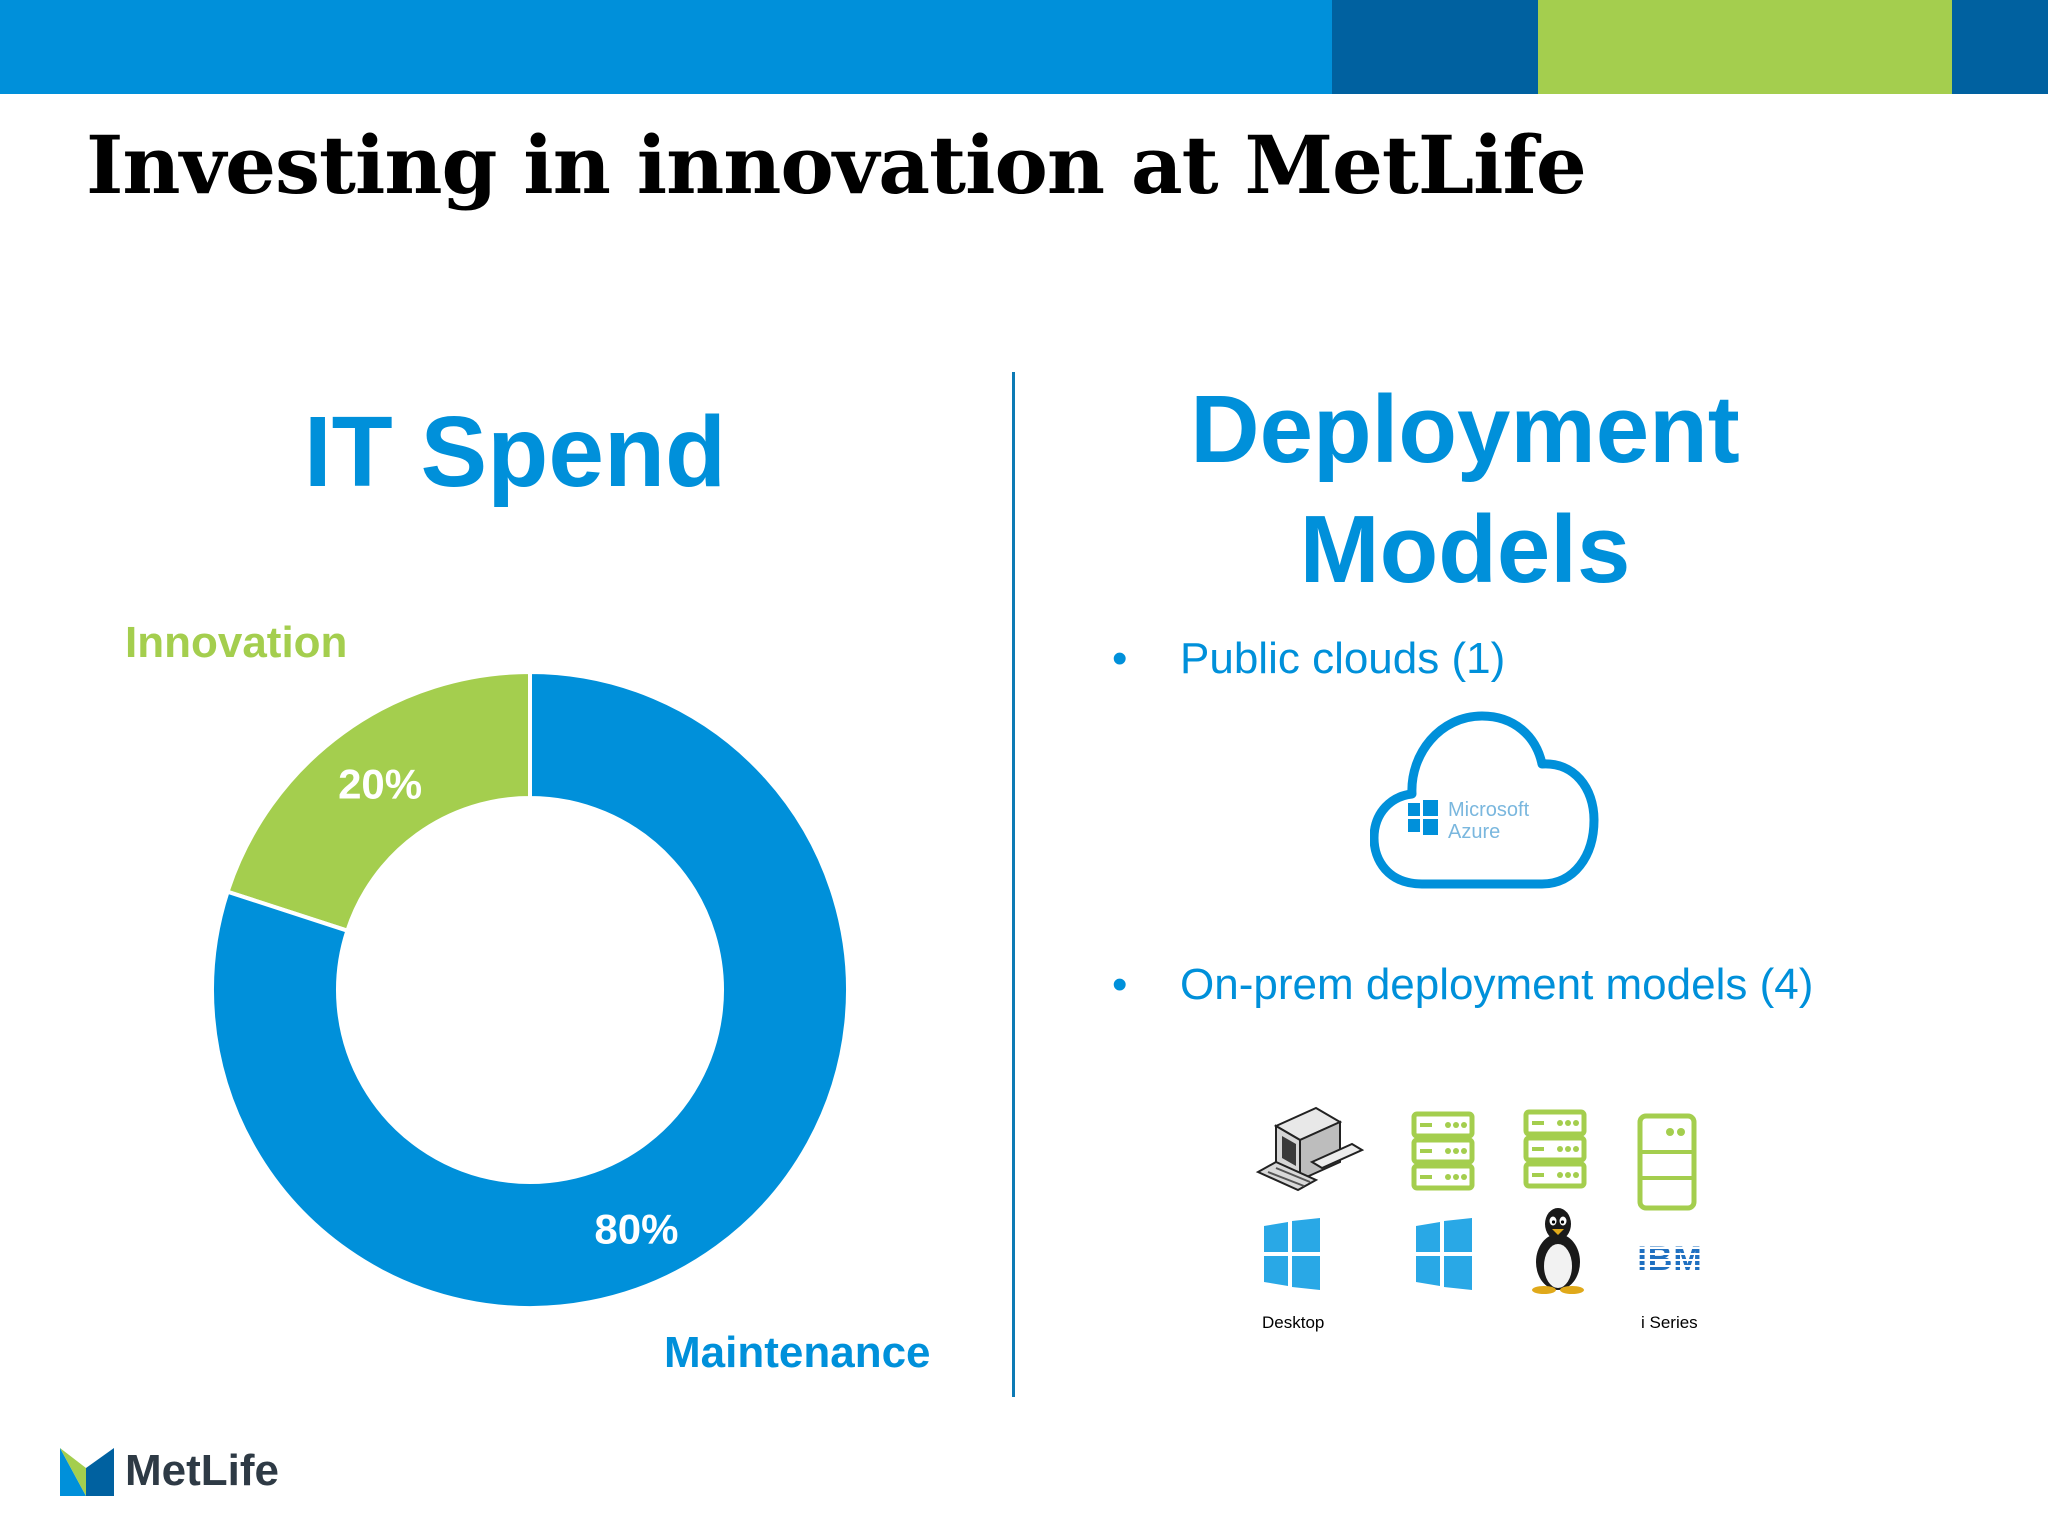 The width and height of the screenshot is (2048, 1536). I want to click on bullet-on-prem: • On-prem deployment models (4), so click(1462, 985).